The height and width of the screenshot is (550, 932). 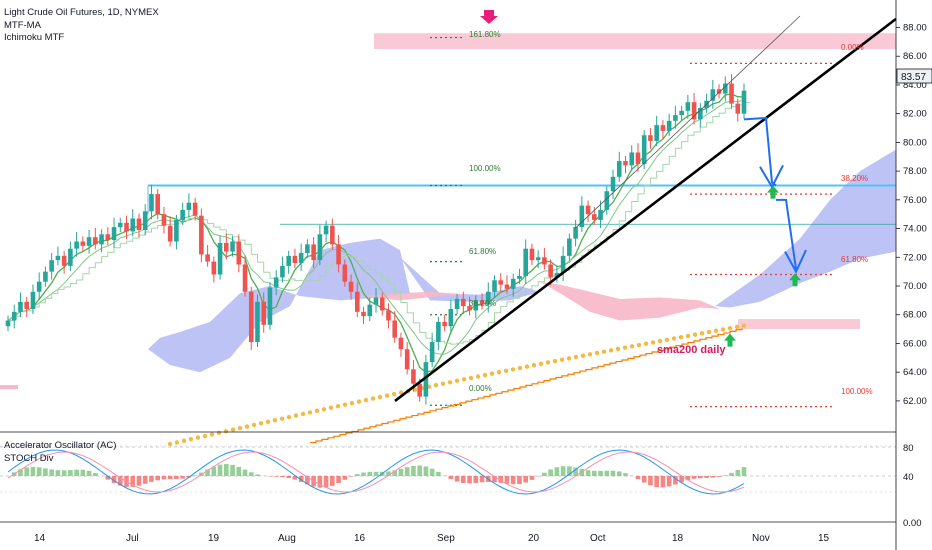 What do you see at coordinates (908, 448) in the screenshot?
I see `sub-tick-80: 80` at bounding box center [908, 448].